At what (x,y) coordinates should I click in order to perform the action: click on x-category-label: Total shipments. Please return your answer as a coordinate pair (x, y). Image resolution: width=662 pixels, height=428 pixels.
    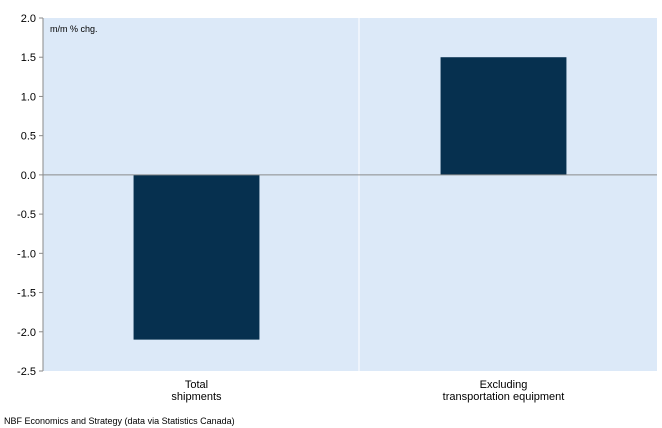
    Looking at the image, I should click on (196, 391).